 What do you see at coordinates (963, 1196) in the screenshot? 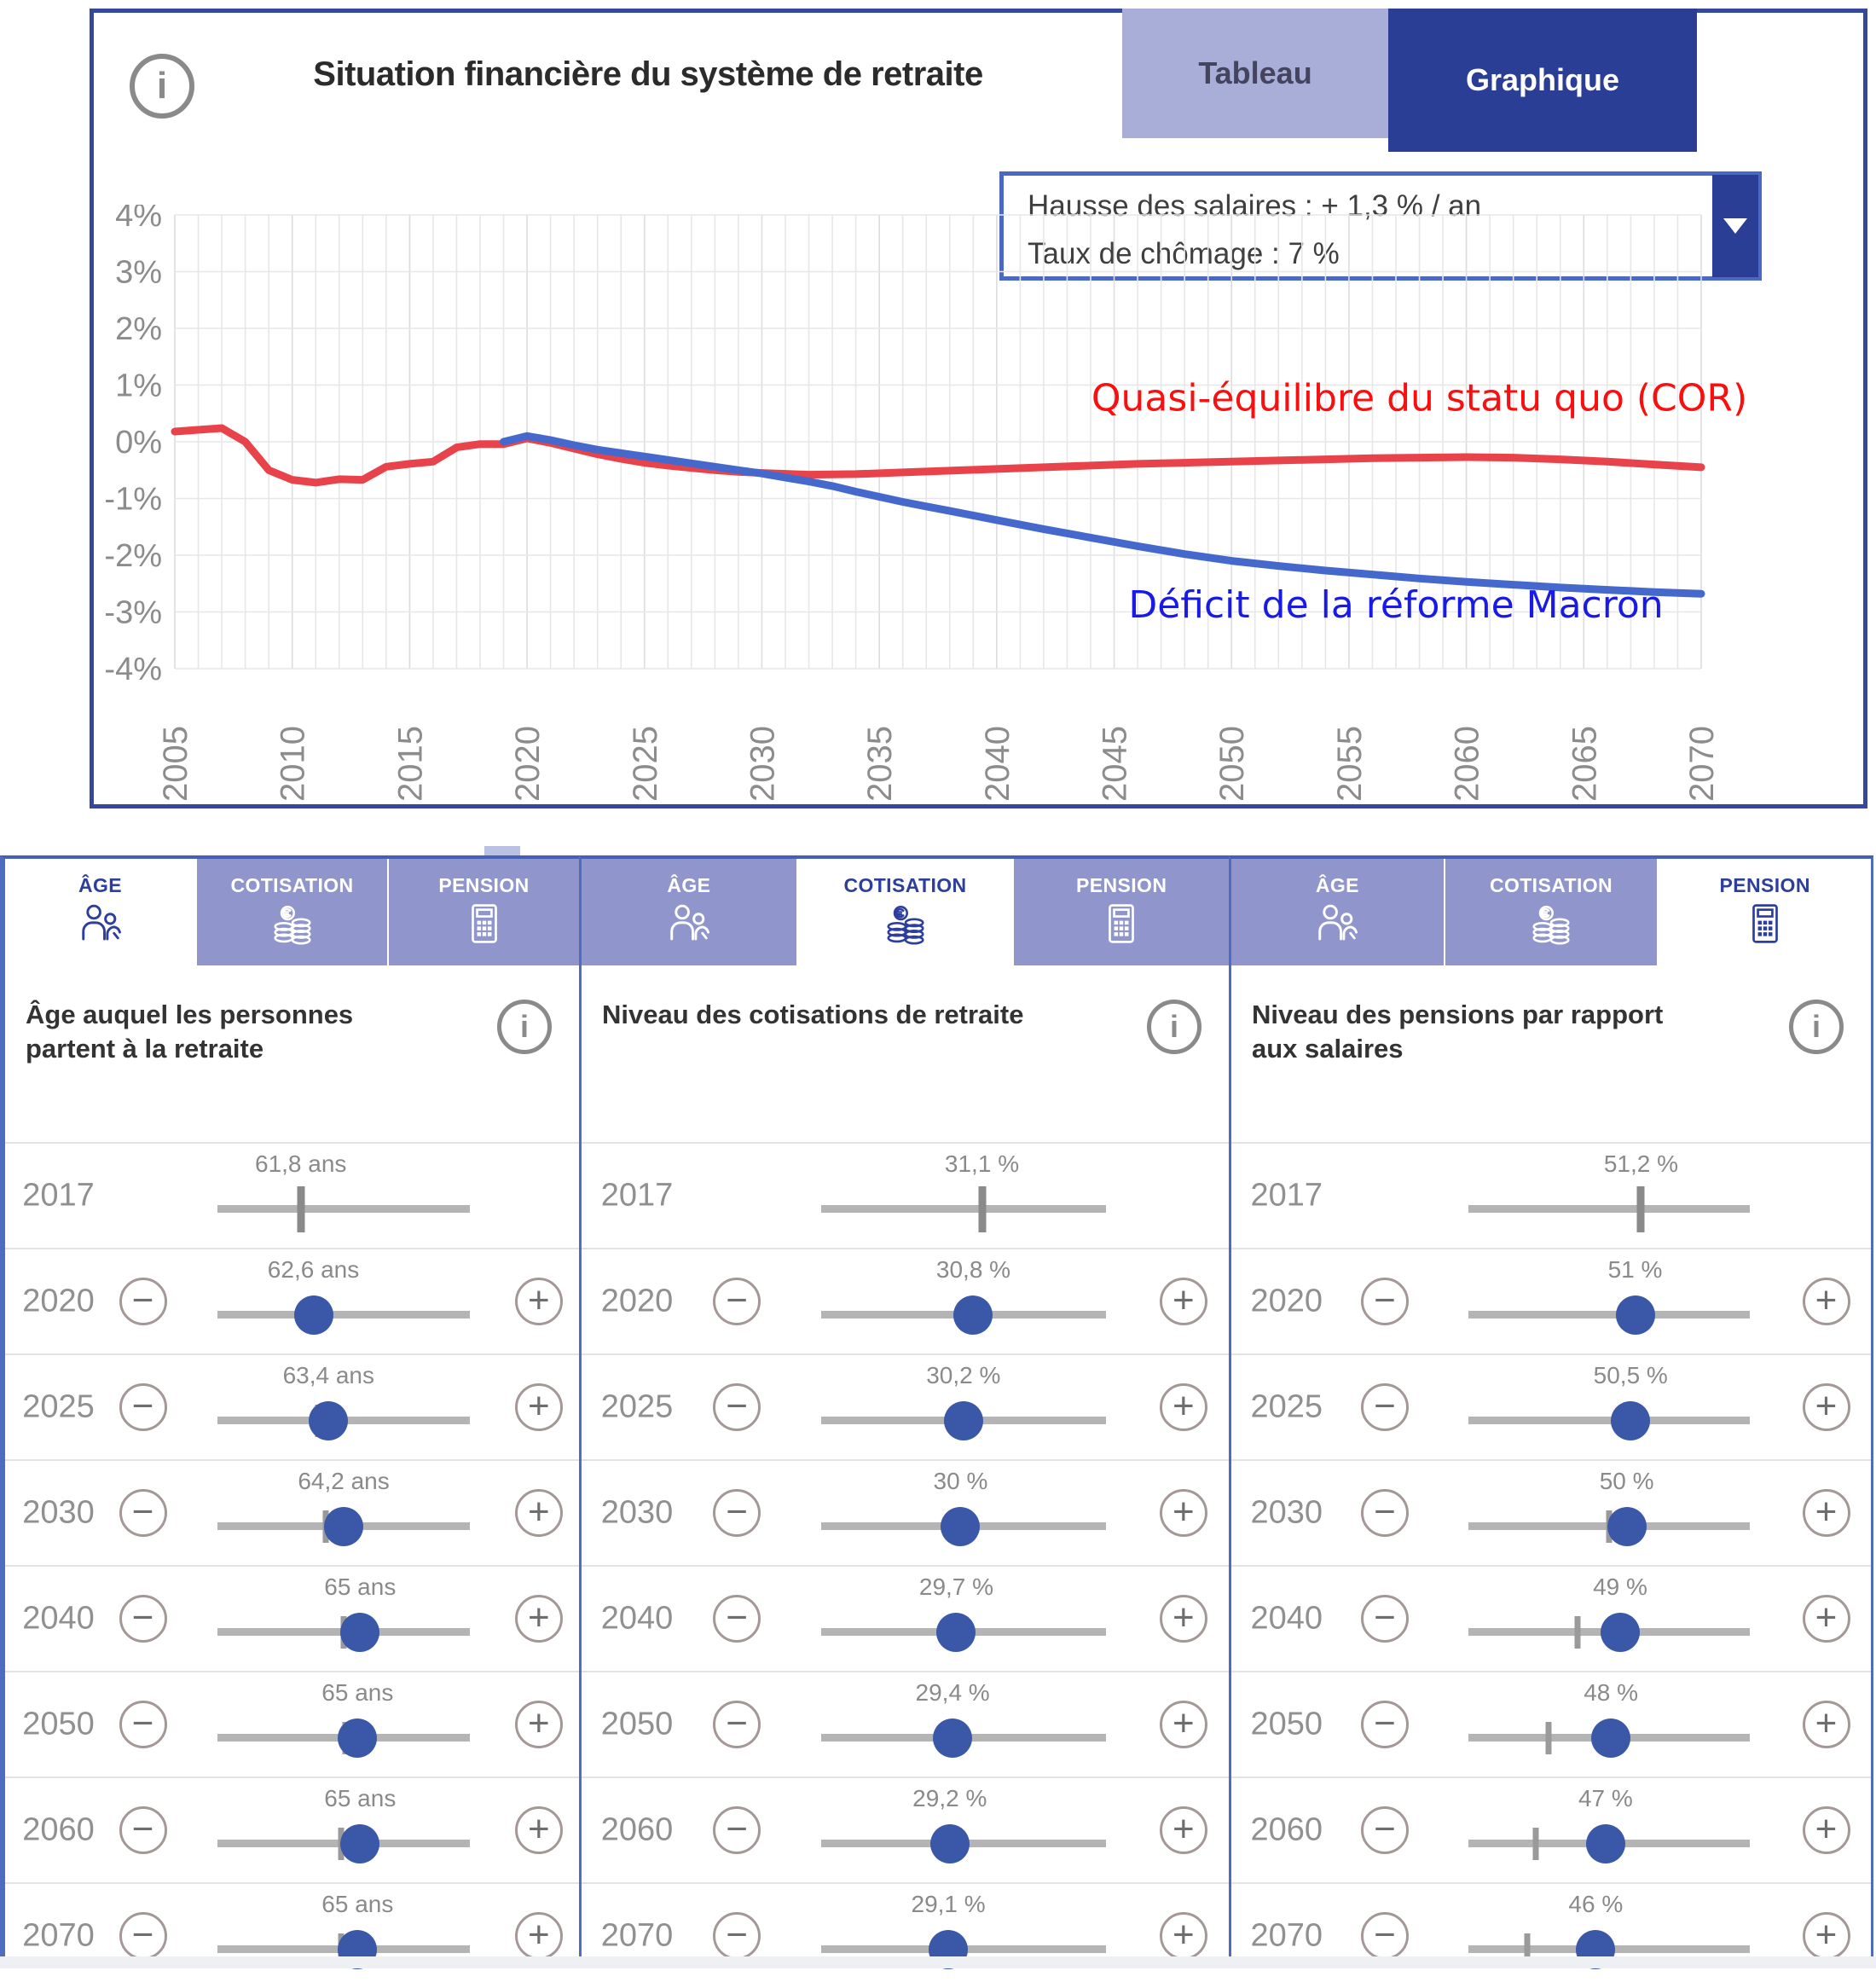
I see `slider: 31,1 %` at bounding box center [963, 1196].